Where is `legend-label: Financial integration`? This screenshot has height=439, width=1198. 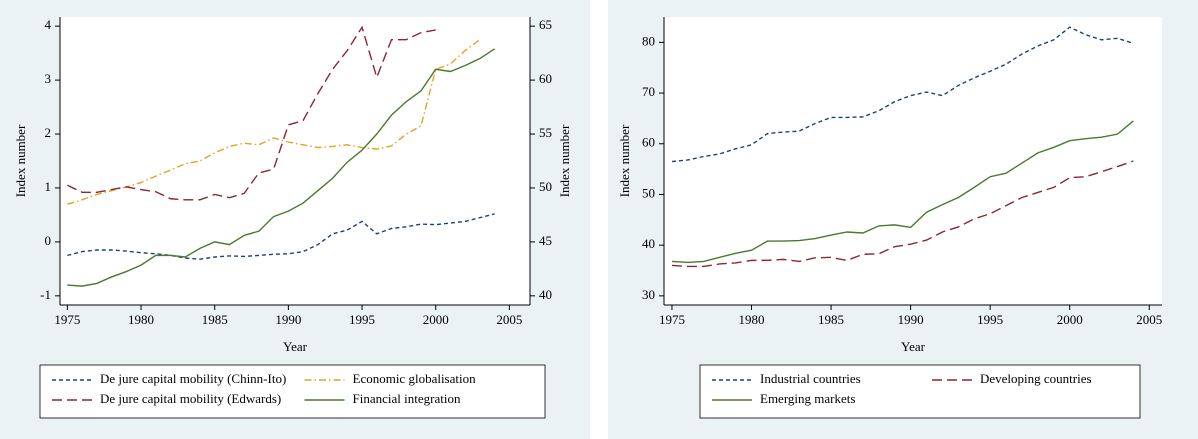
legend-label: Financial integration is located at coordinates (407, 398).